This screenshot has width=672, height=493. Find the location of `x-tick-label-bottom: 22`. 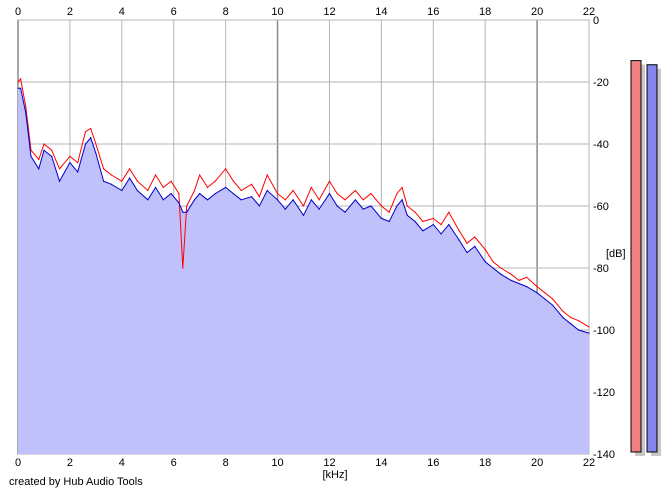

x-tick-label-bottom: 22 is located at coordinates (589, 463).